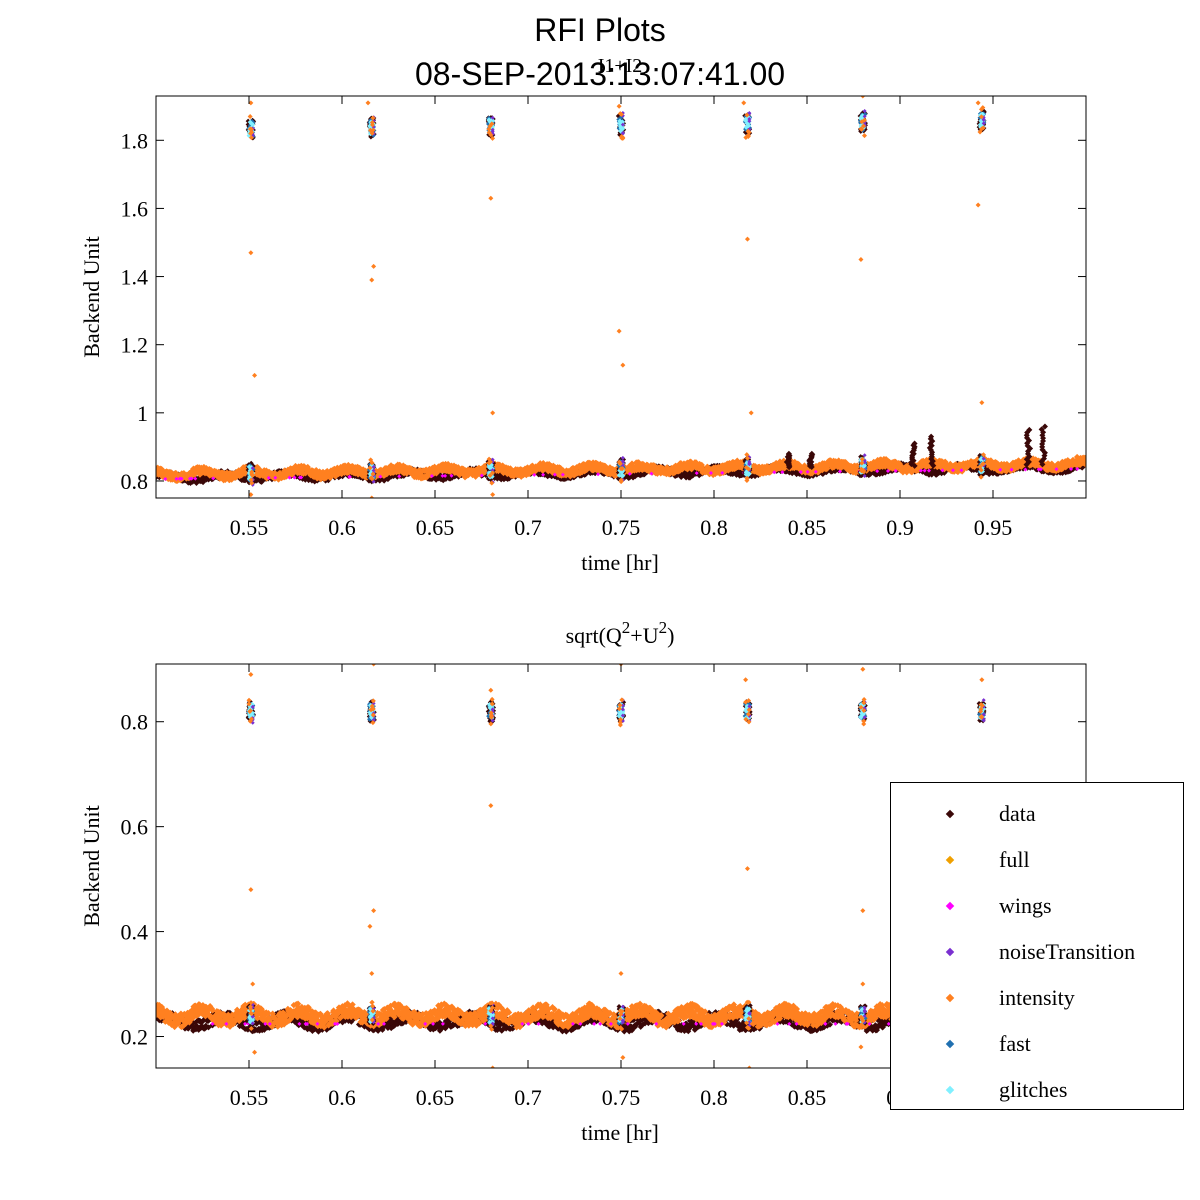 This screenshot has width=1200, height=1200. What do you see at coordinates (620, 66) in the screenshot?
I see `chart-1-title: I1+I2` at bounding box center [620, 66].